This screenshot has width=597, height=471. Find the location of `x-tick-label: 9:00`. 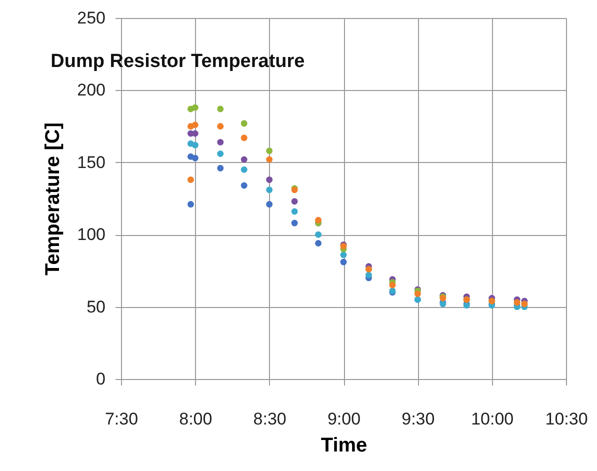

x-tick-label: 9:00 is located at coordinates (344, 419).